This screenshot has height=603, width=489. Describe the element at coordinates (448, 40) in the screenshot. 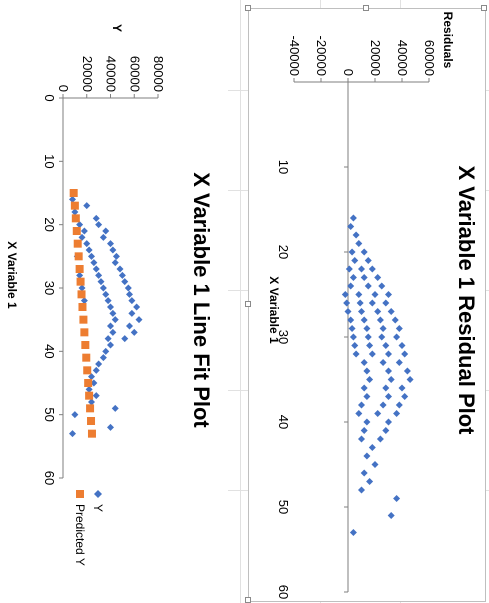

I see `y-axis-title: Residuals` at that location.